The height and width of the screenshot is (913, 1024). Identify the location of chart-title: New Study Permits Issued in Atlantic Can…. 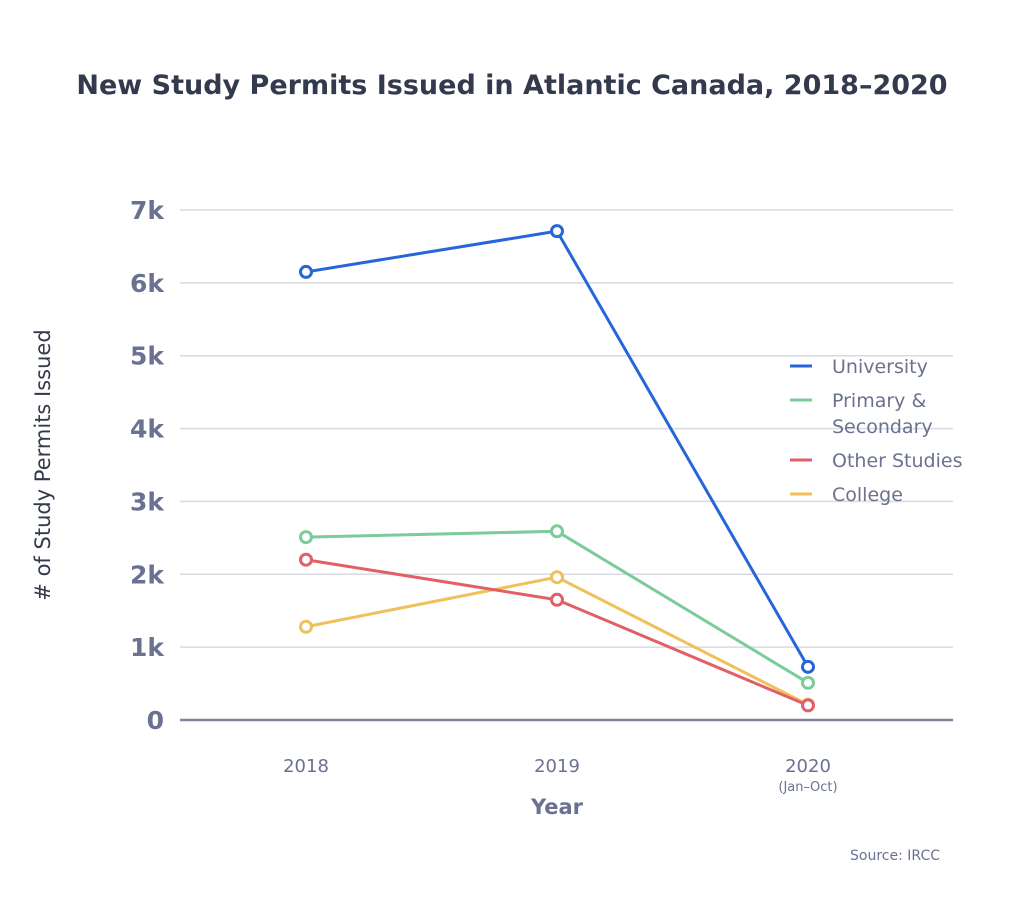
(512, 85).